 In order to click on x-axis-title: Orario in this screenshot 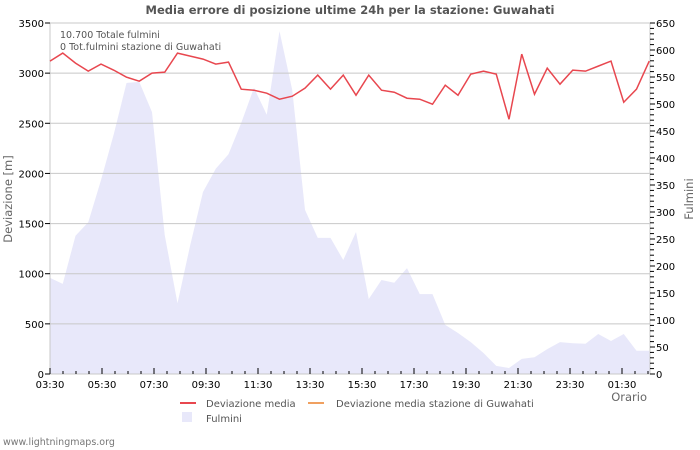, I will do `click(629, 397)`.